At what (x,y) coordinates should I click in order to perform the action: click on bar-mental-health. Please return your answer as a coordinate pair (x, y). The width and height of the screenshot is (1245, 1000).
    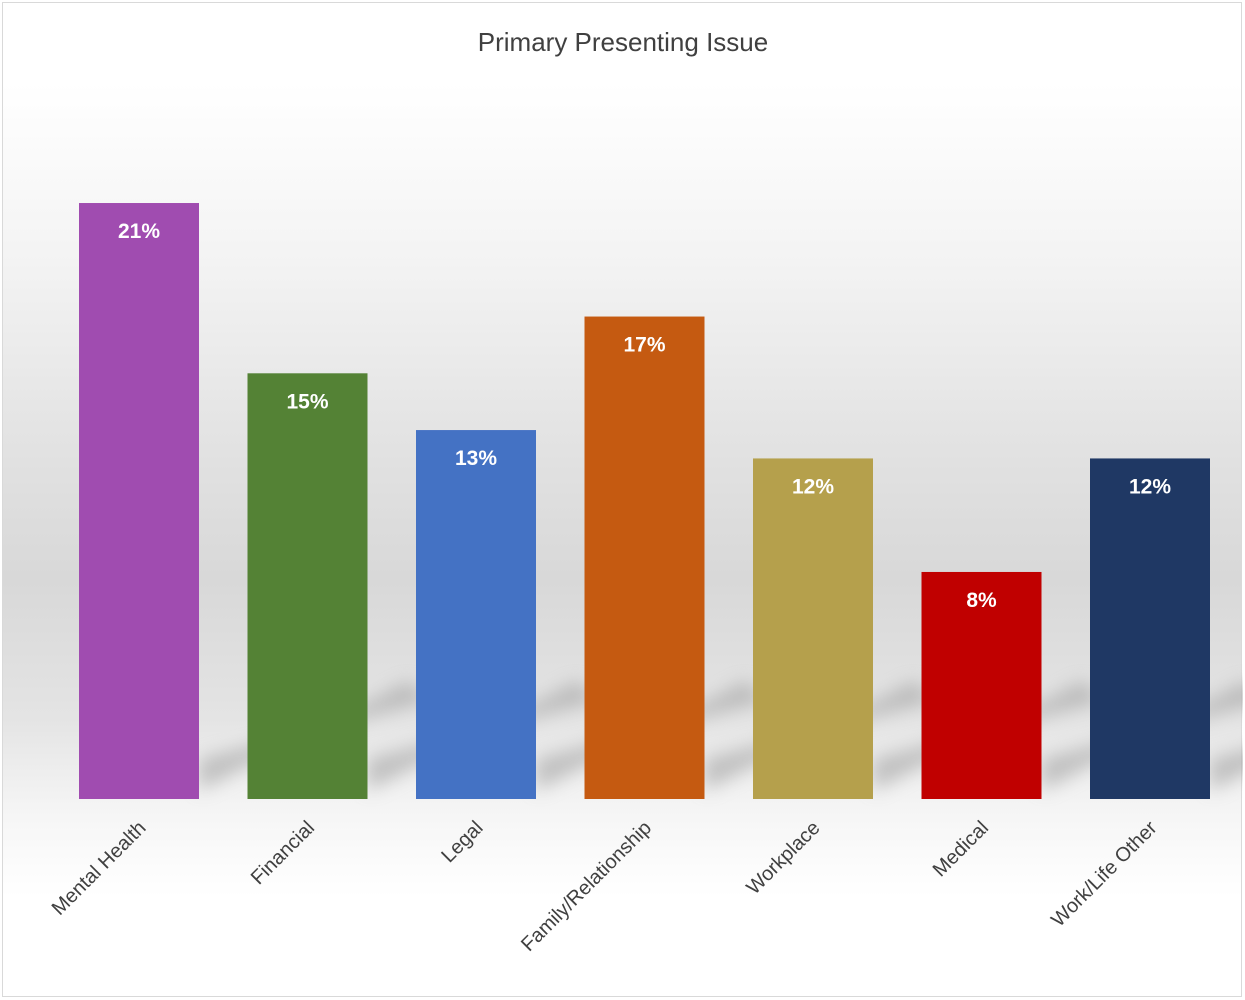
    Looking at the image, I should click on (139, 501).